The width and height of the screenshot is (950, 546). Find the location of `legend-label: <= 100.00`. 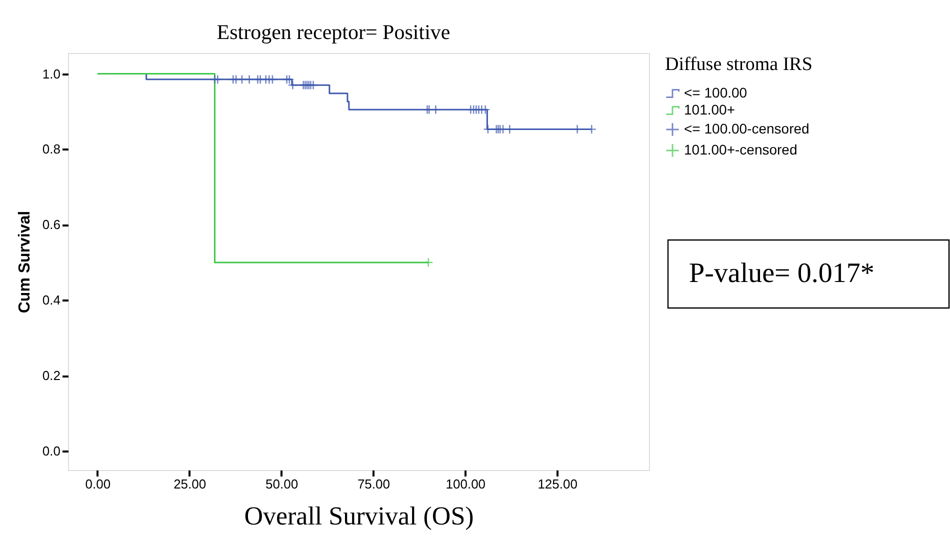

legend-label: <= 100.00 is located at coordinates (716, 92).